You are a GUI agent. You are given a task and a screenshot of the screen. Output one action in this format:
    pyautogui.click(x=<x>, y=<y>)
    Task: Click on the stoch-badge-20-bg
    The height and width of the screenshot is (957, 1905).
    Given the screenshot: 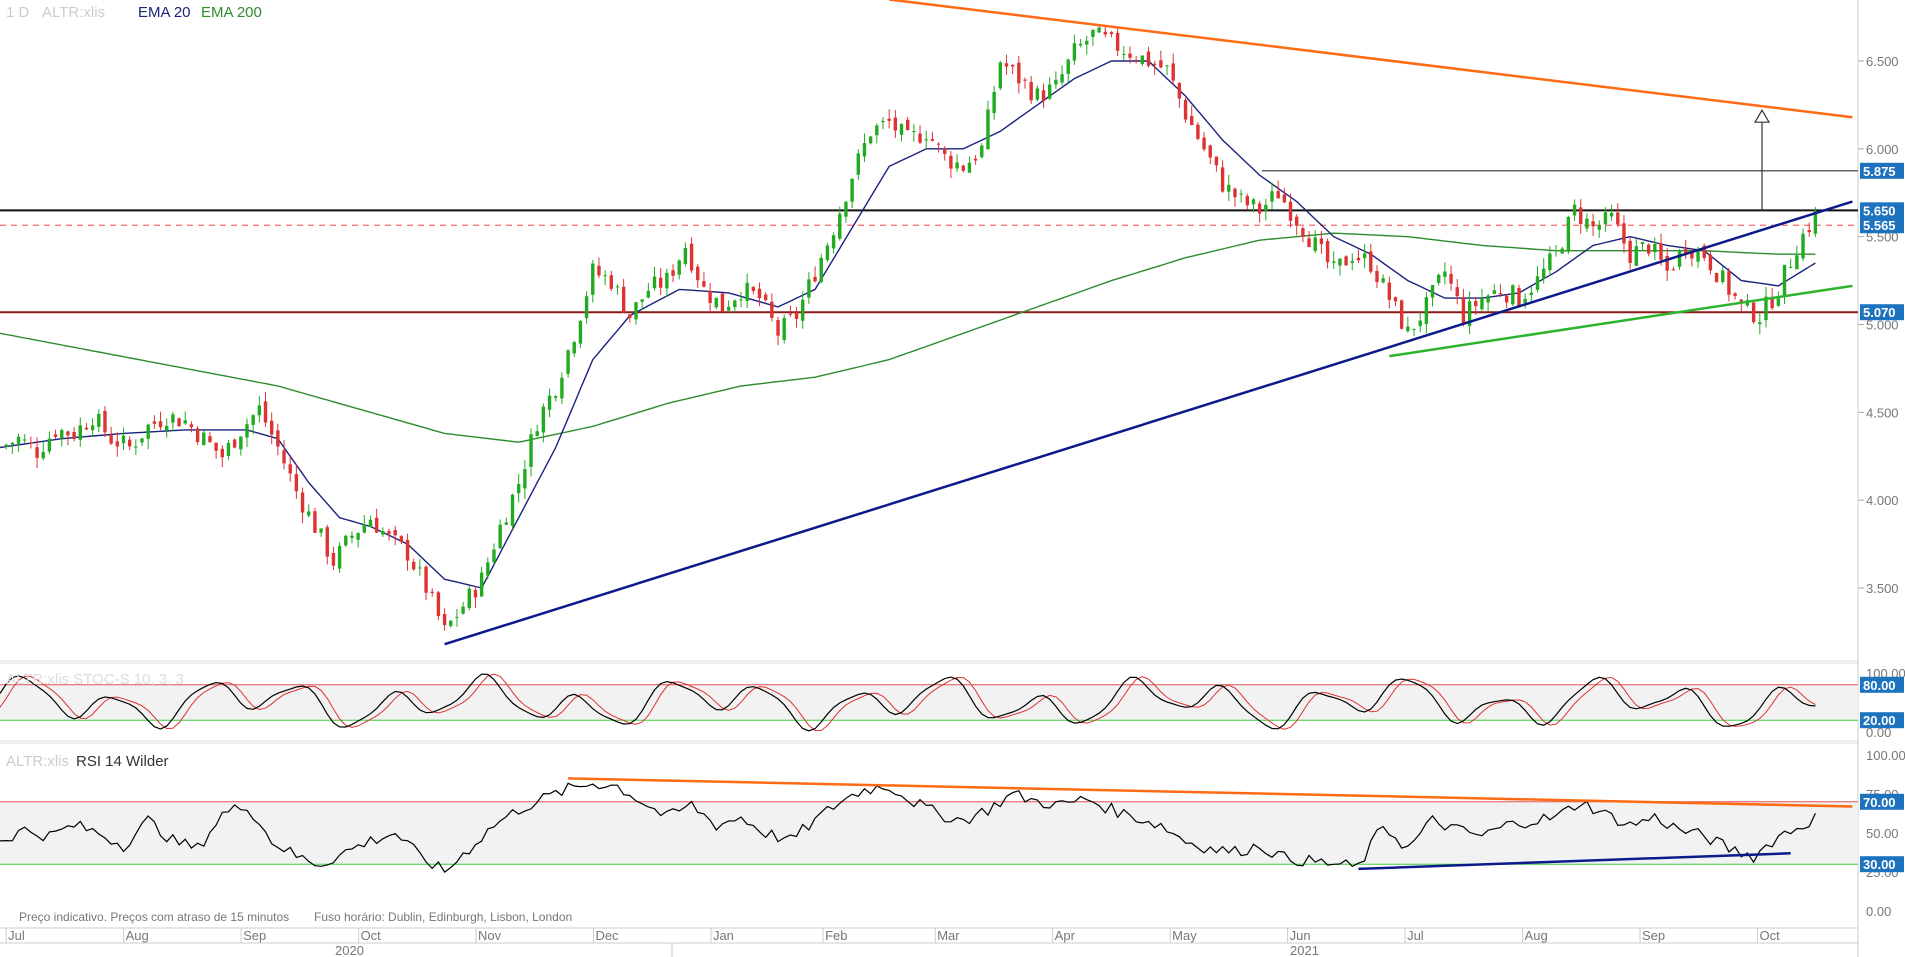 What is the action you would take?
    pyautogui.click(x=1882, y=720)
    